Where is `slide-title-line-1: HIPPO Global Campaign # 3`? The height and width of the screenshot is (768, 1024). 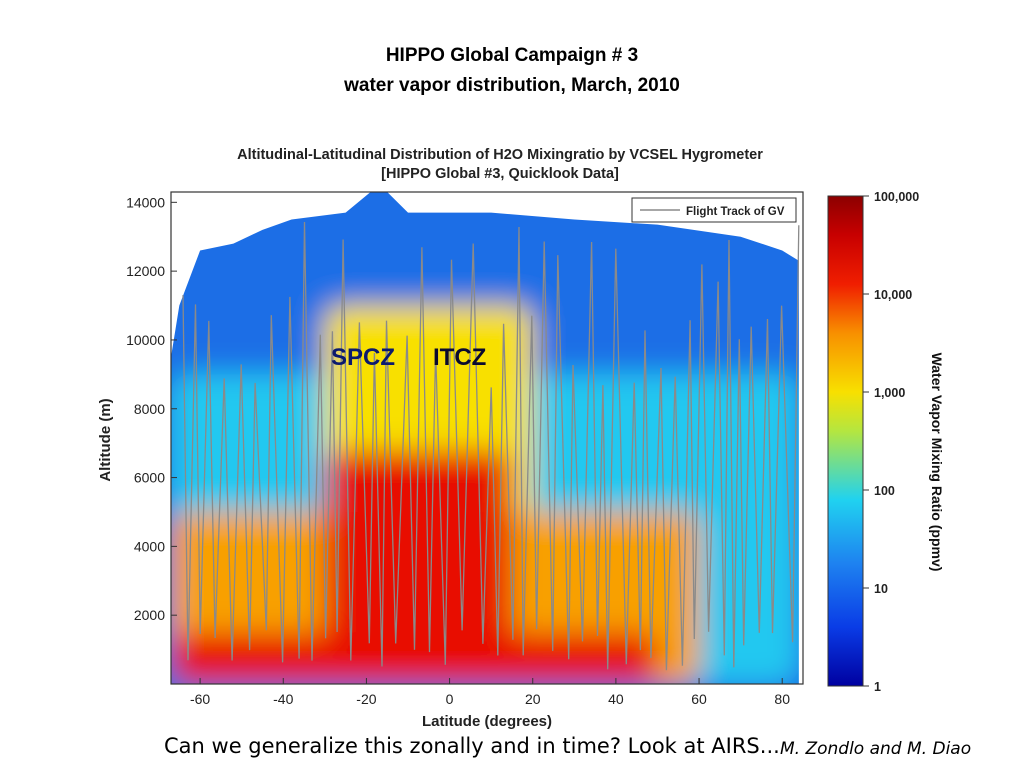 slide-title-line-1: HIPPO Global Campaign # 3 is located at coordinates (512, 55).